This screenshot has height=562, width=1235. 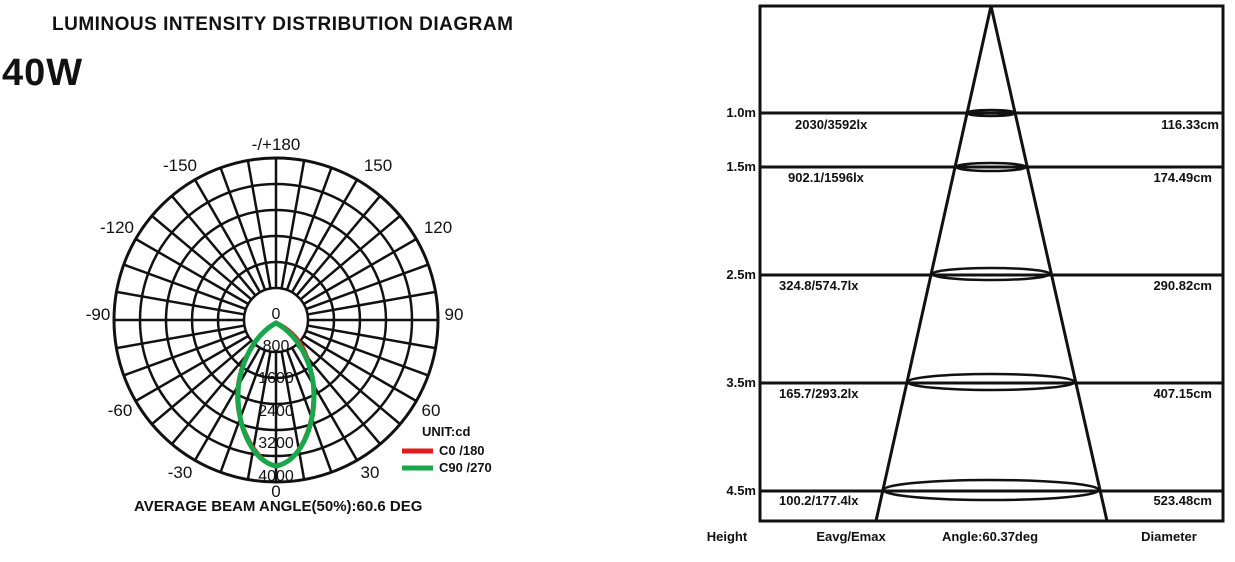 What do you see at coordinates (276, 346) in the screenshot?
I see `intensity-label: 800` at bounding box center [276, 346].